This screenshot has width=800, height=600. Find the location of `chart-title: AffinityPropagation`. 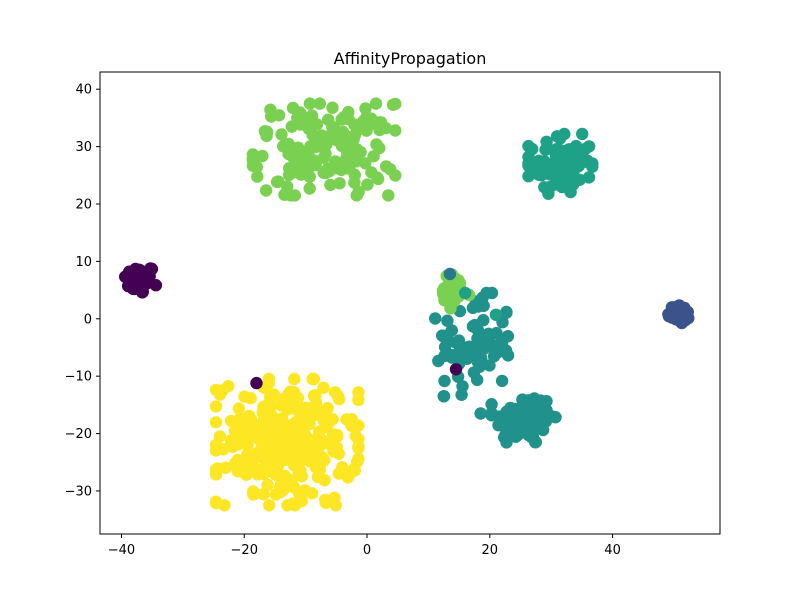

chart-title: AffinityPropagation is located at coordinates (410, 58).